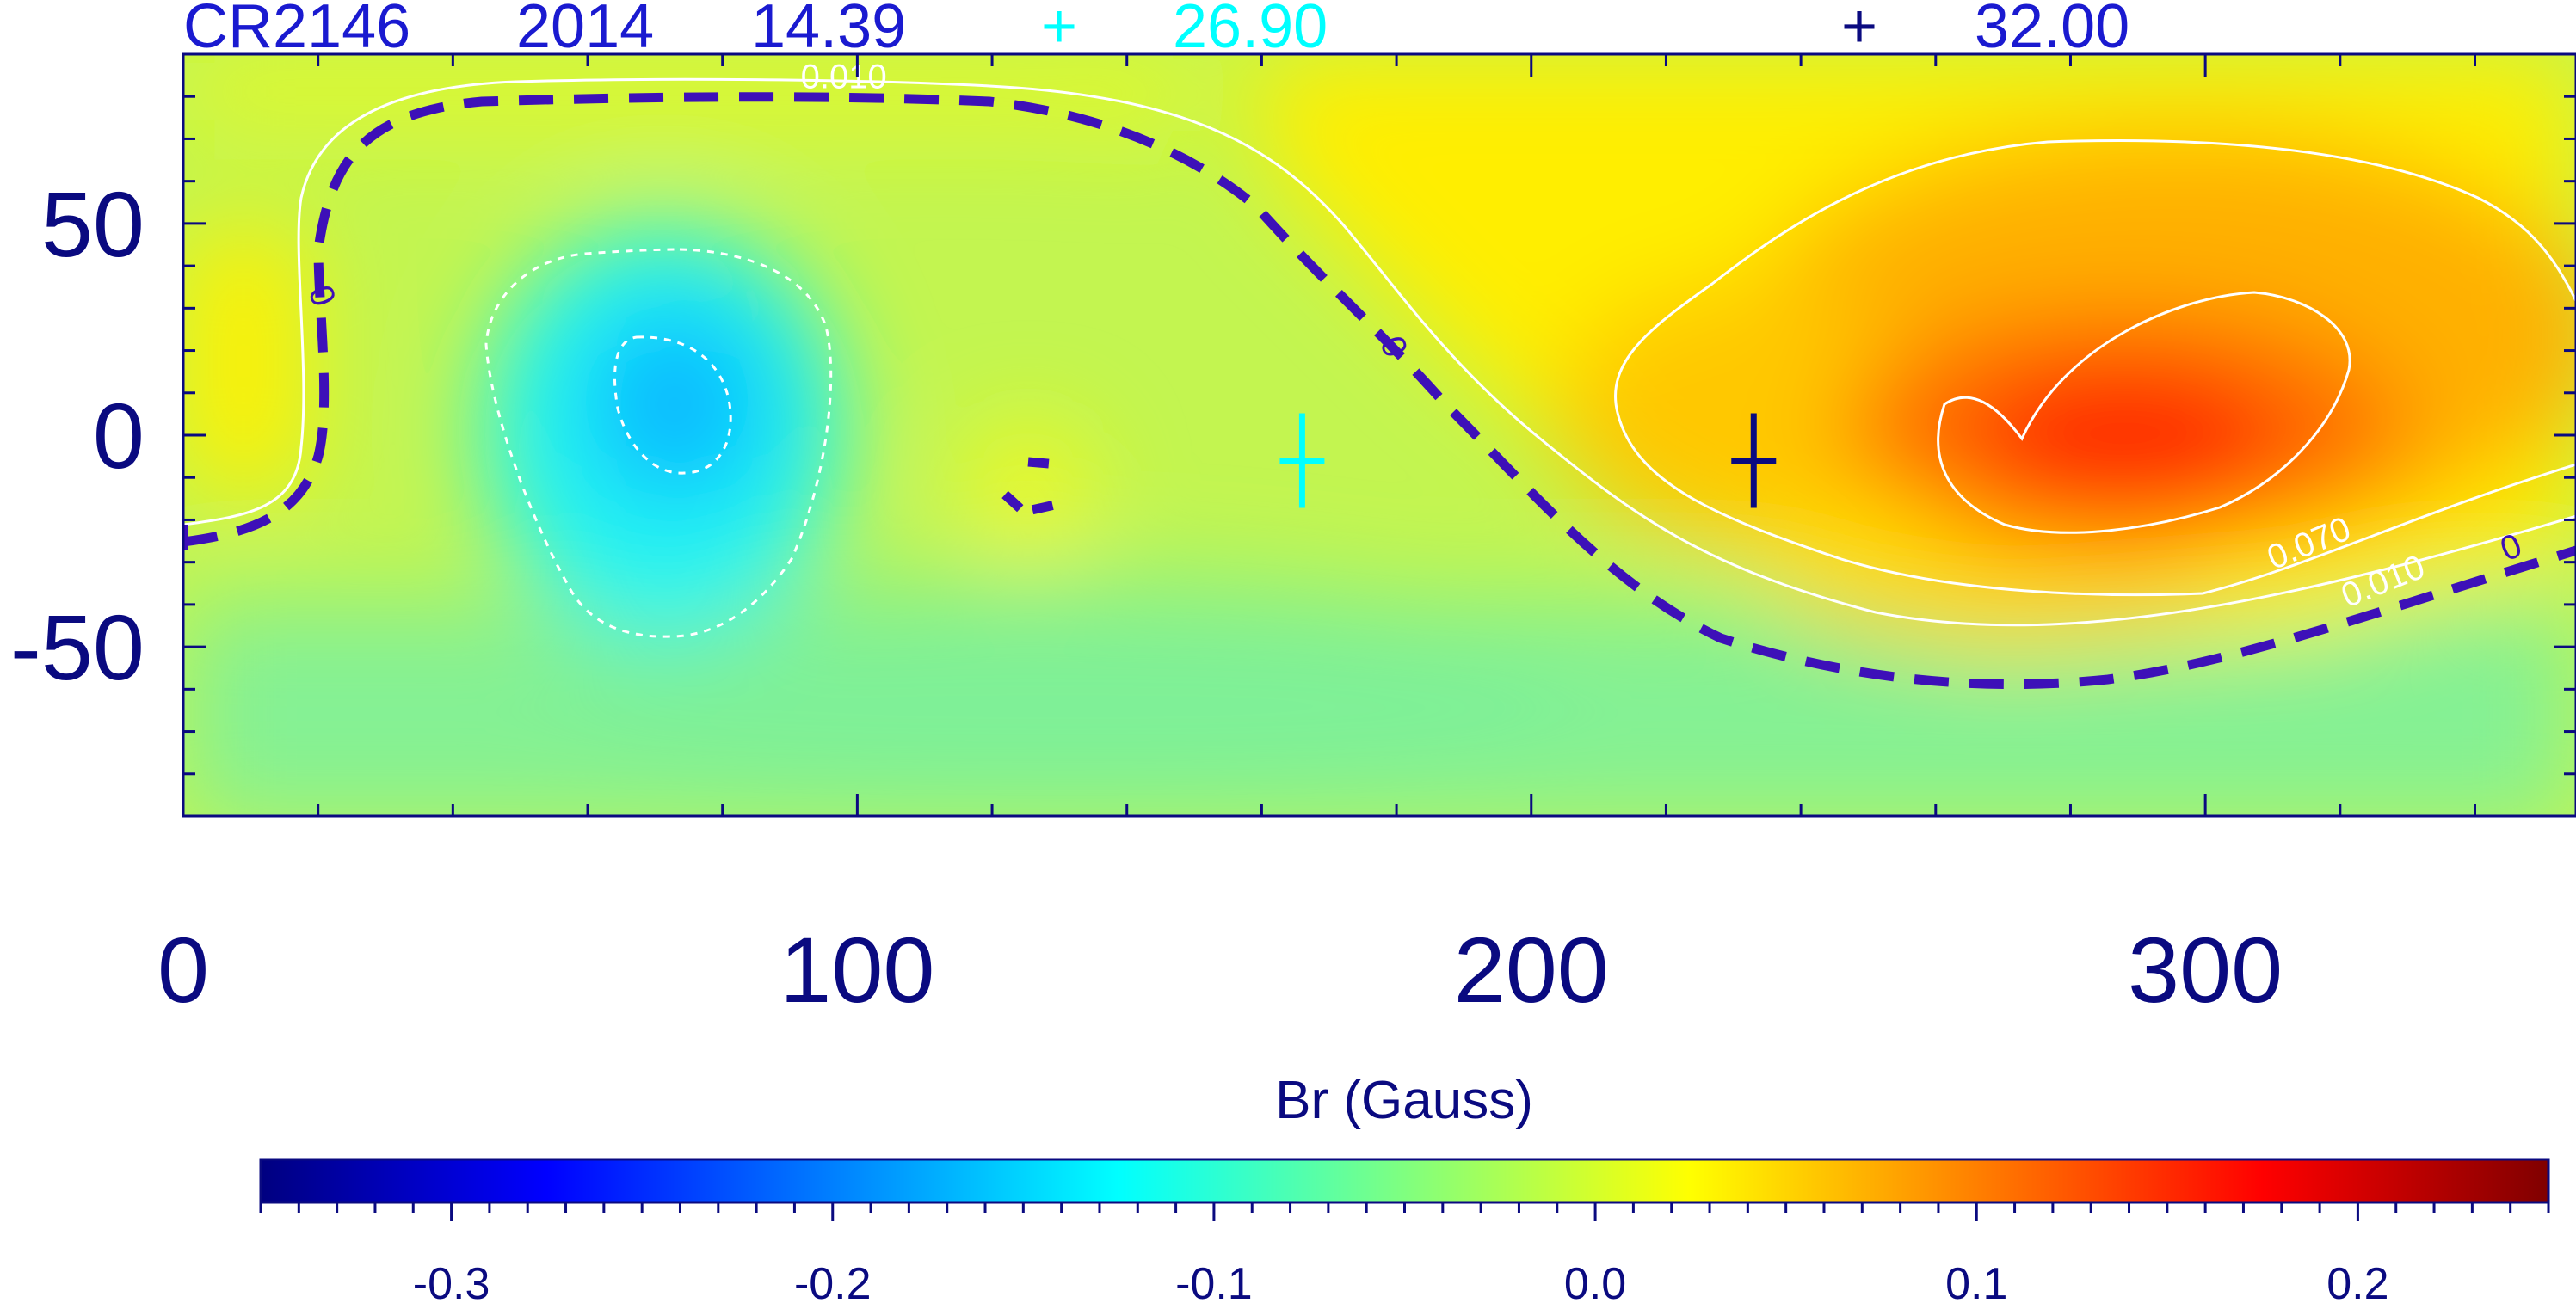  What do you see at coordinates (1404, 1181) in the screenshot?
I see `colorbar` at bounding box center [1404, 1181].